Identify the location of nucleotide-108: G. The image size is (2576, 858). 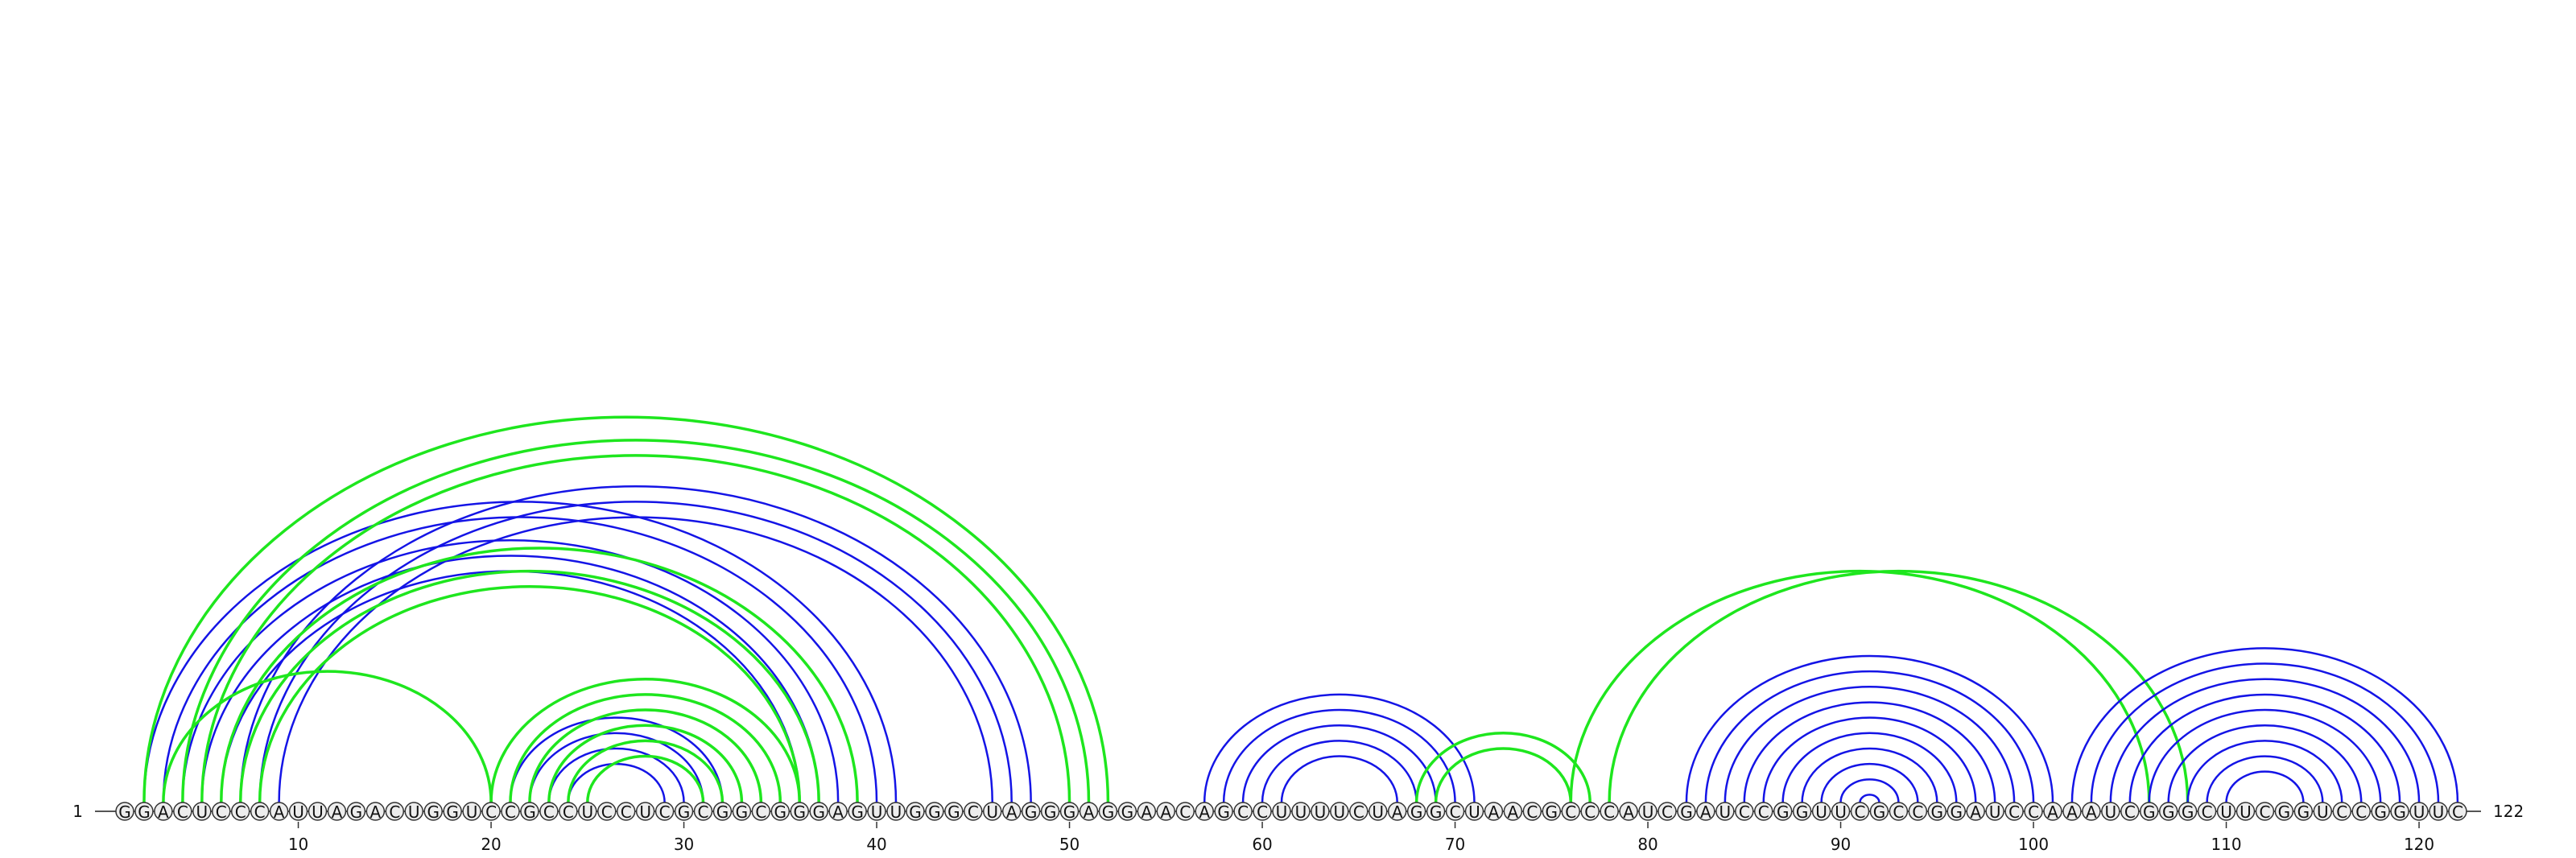
(2188, 812).